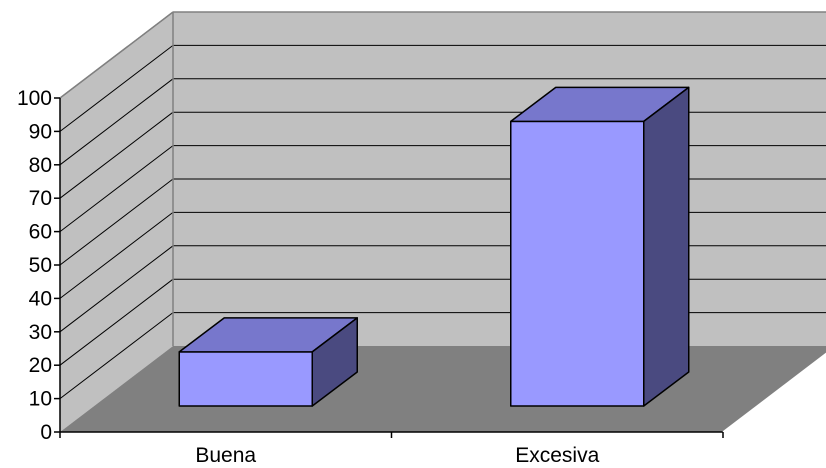 Image resolution: width=826 pixels, height=468 pixels. I want to click on y-tick-label: 70, so click(40, 198).